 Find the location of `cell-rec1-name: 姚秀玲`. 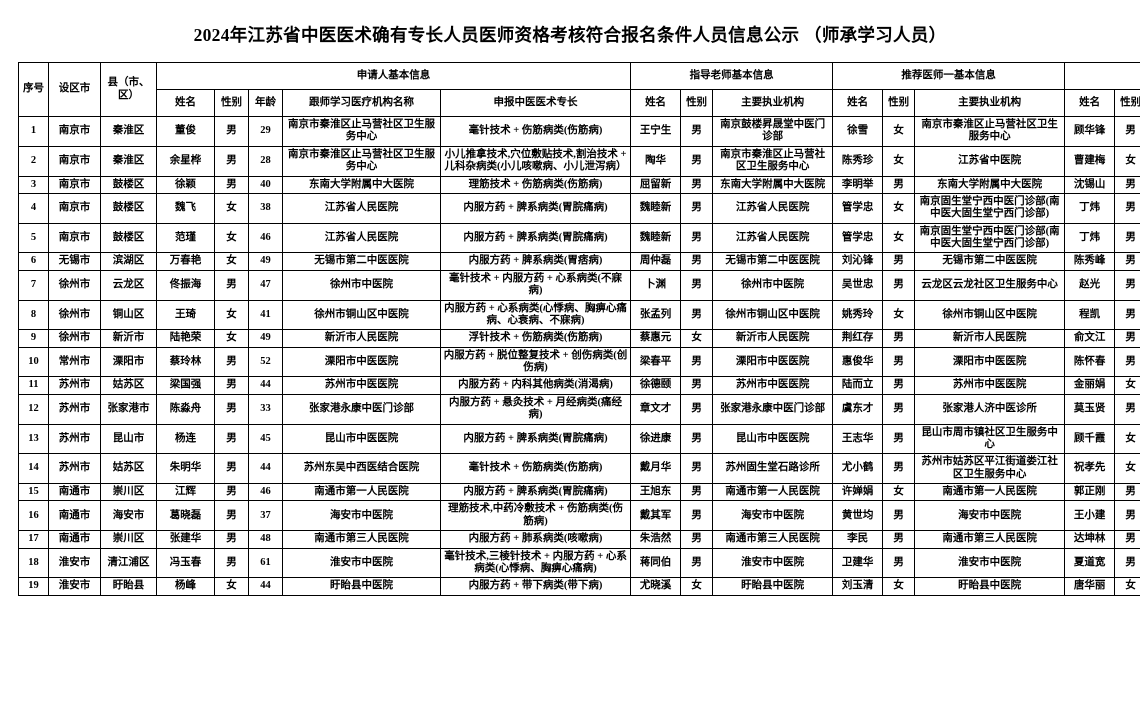

cell-rec1-name: 姚秀玲 is located at coordinates (858, 315).